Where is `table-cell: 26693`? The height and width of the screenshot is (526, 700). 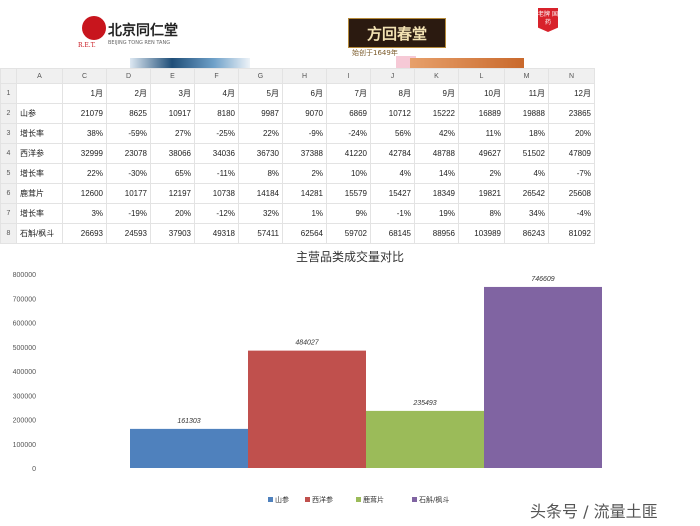
table-cell: 26693 is located at coordinates (85, 234).